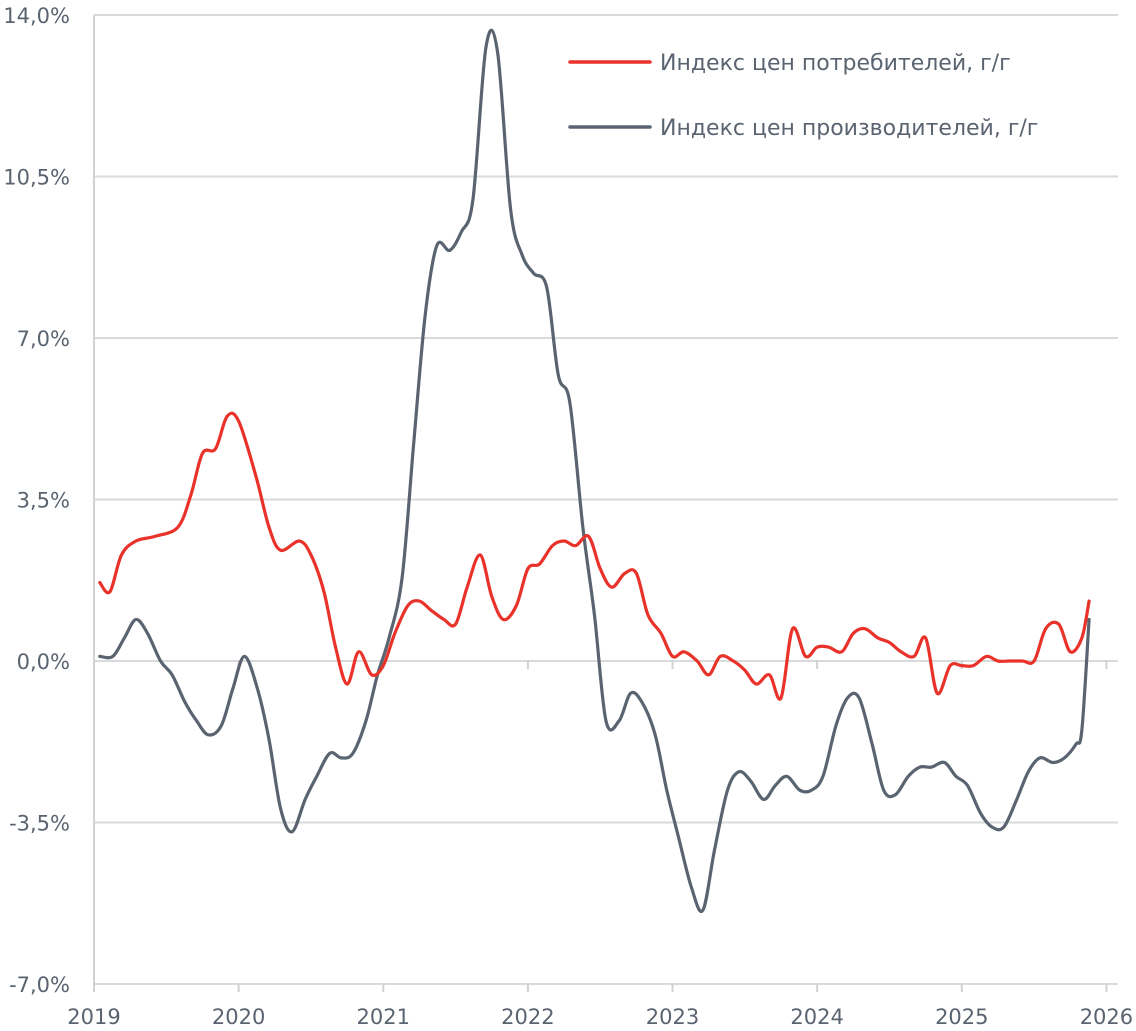  What do you see at coordinates (43, 501) in the screenshot?
I see `y-tick-label: 3,5%` at bounding box center [43, 501].